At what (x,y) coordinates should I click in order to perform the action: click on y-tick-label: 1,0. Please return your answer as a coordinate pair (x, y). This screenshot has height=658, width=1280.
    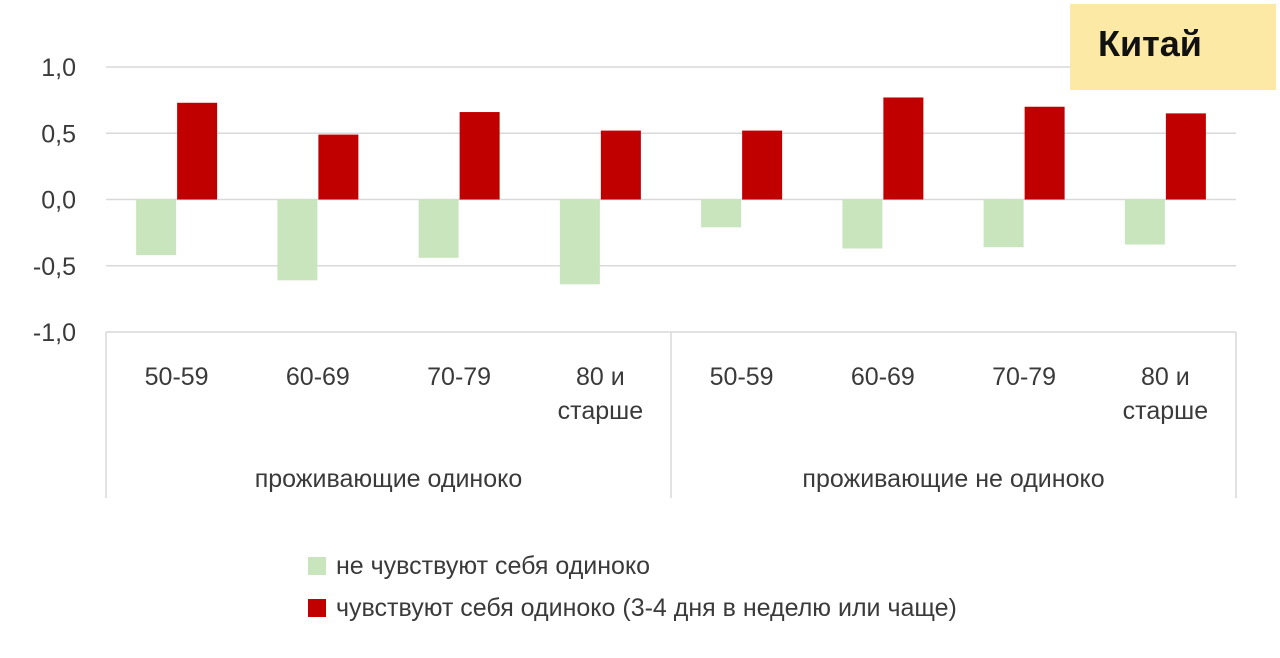
    Looking at the image, I should click on (58, 68).